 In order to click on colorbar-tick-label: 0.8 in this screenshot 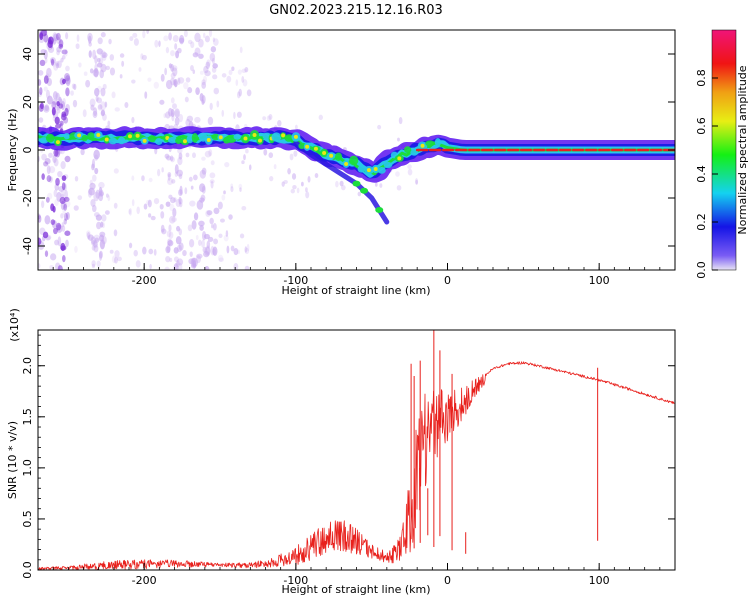, I will do `click(701, 78)`.